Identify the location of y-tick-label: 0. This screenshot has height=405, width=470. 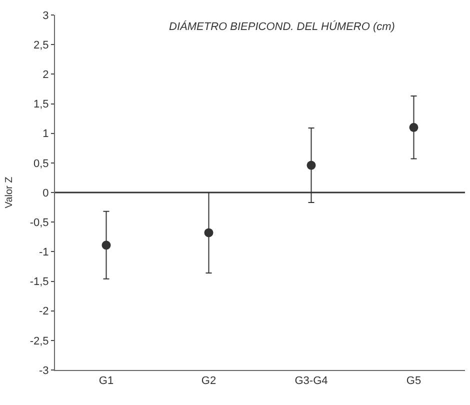
(45, 193).